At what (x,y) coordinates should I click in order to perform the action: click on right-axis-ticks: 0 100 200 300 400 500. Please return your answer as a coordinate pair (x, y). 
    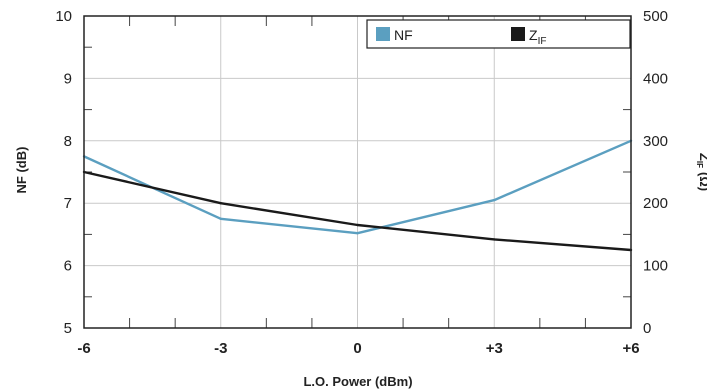
    Looking at the image, I should click on (655, 172).